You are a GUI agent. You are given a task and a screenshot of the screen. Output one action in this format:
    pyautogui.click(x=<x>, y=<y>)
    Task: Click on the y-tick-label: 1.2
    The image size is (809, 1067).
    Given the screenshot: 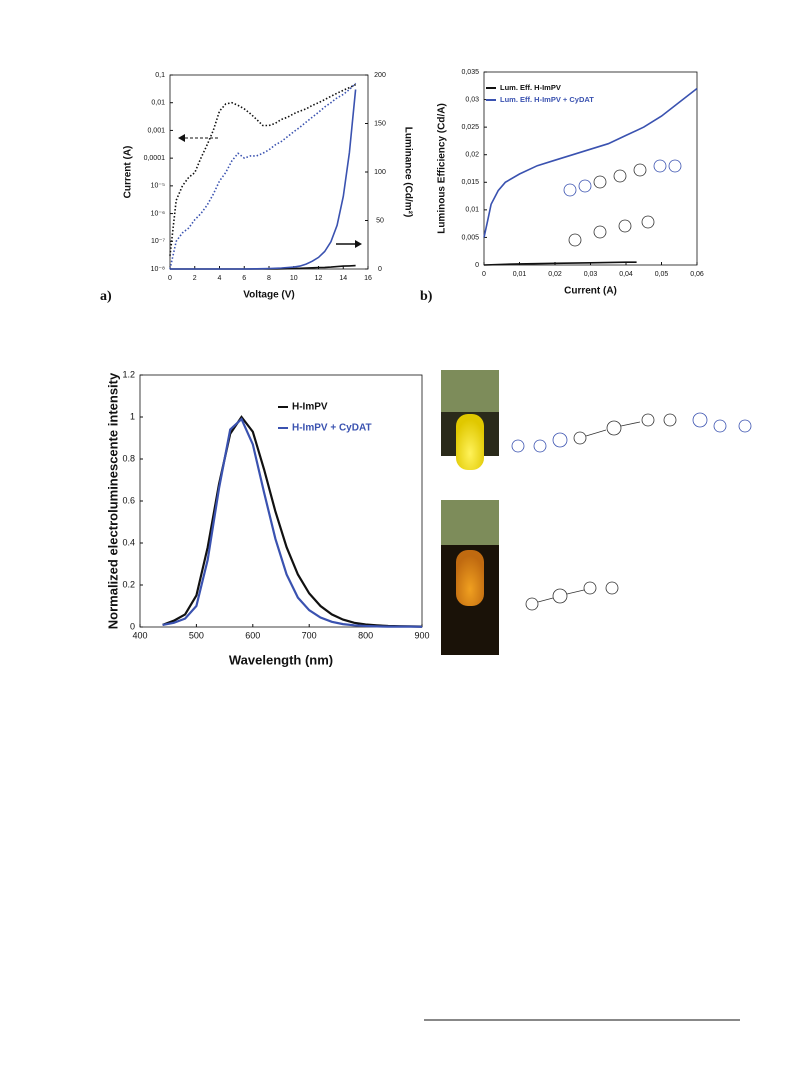 What is the action you would take?
    pyautogui.click(x=128, y=374)
    